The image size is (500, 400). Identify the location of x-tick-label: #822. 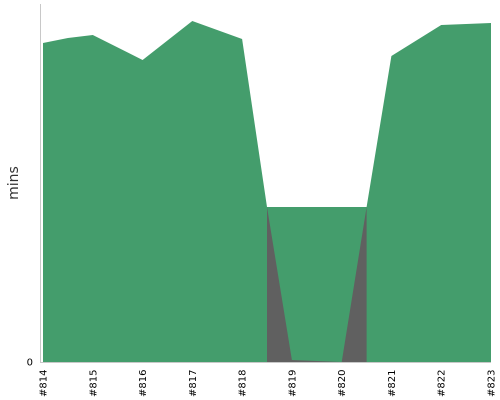
(442, 383).